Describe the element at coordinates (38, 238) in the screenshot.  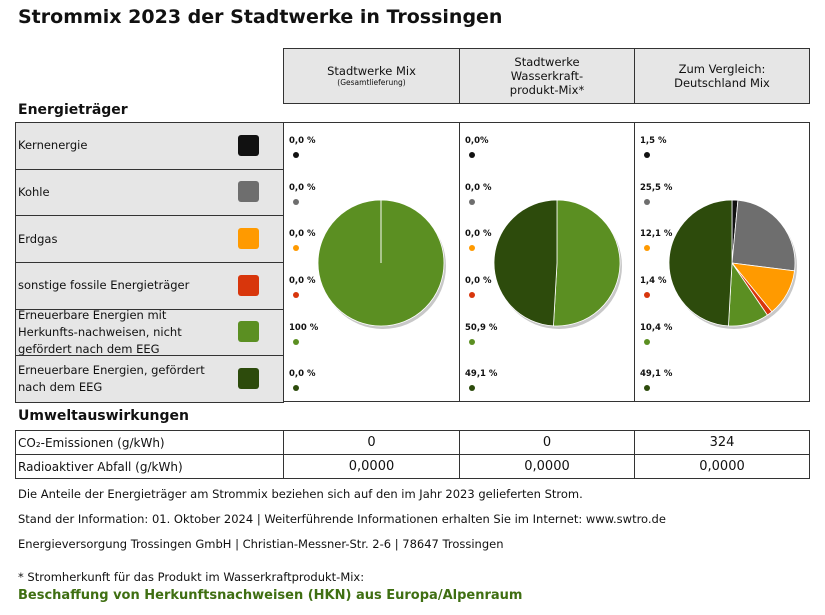
I see `source-label: Erdgas` at that location.